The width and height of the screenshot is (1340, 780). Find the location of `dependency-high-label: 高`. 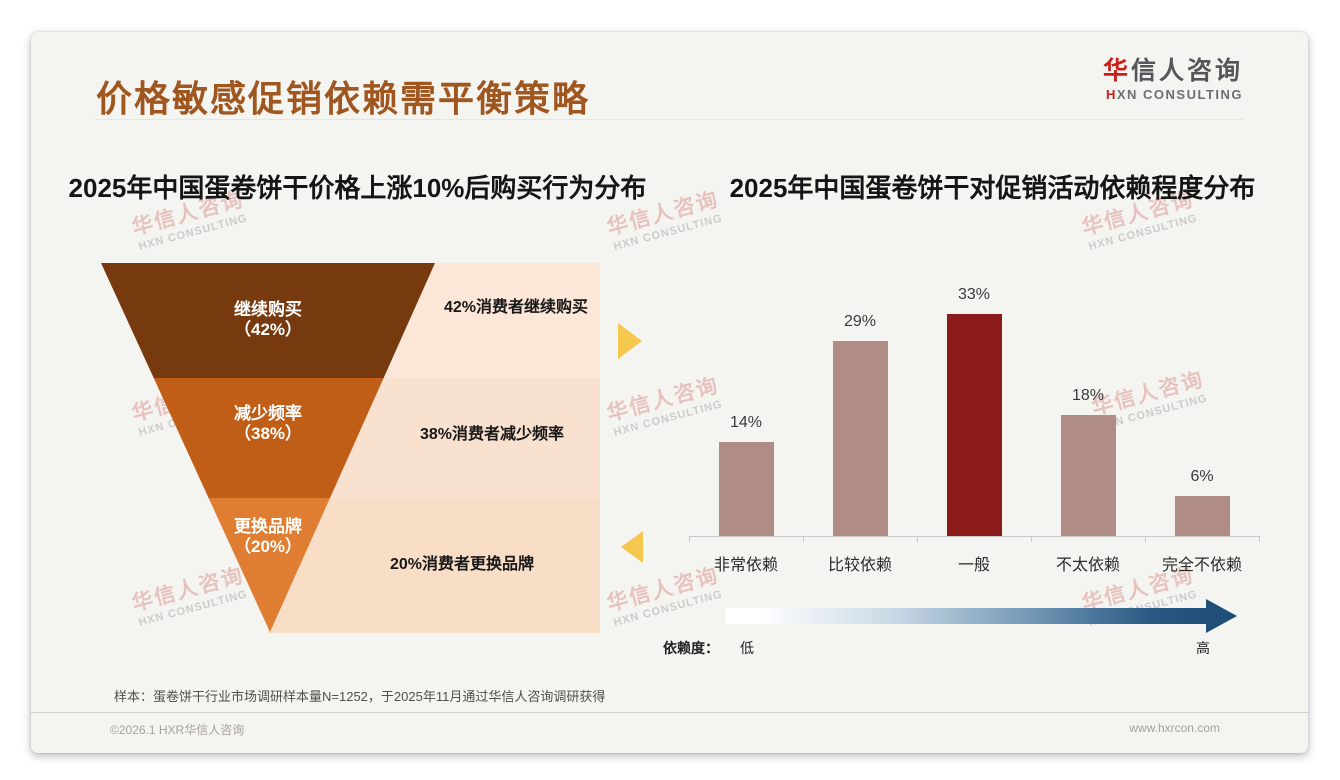

dependency-high-label: 高 is located at coordinates (1203, 648).